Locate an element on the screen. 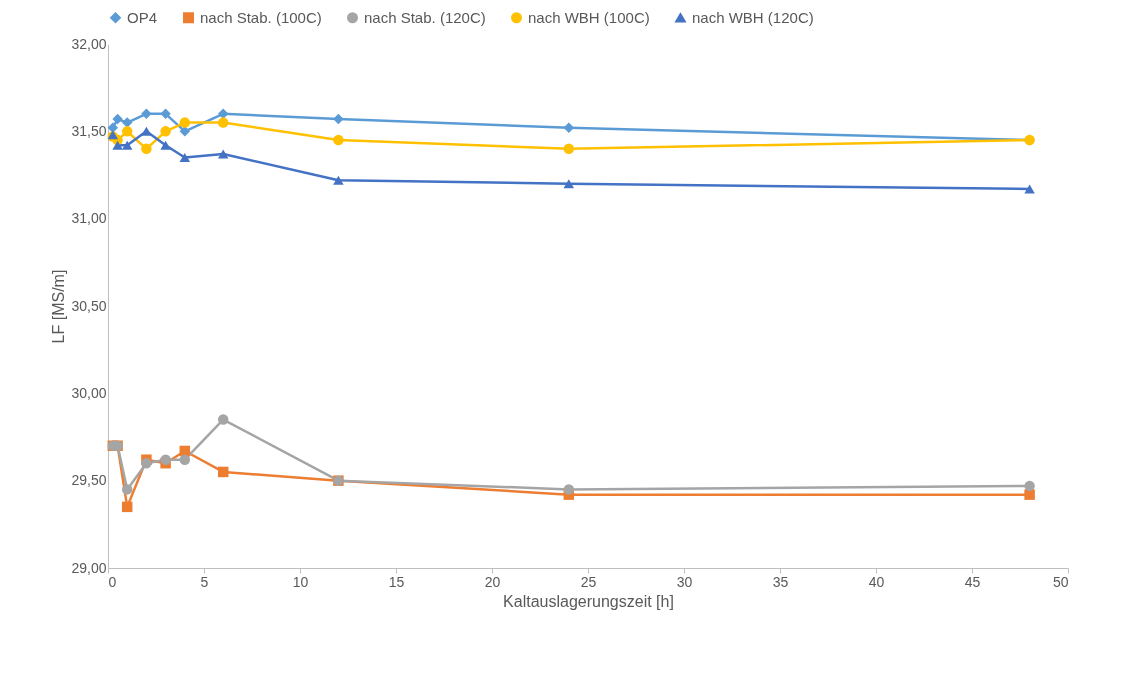 This screenshot has width=1130, height=684. x-tick-label: 45 is located at coordinates (972, 581).